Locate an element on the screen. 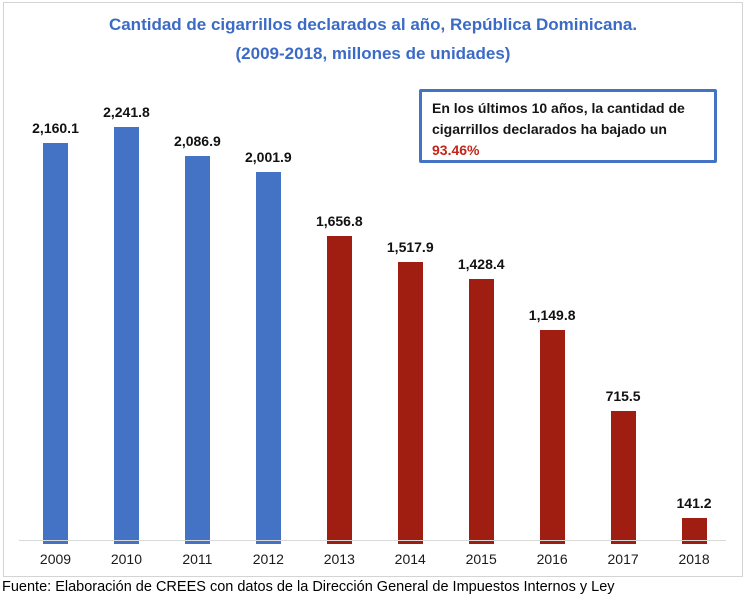  annotation-line2: cigarrillos declarados ha bajado un is located at coordinates (549, 129).